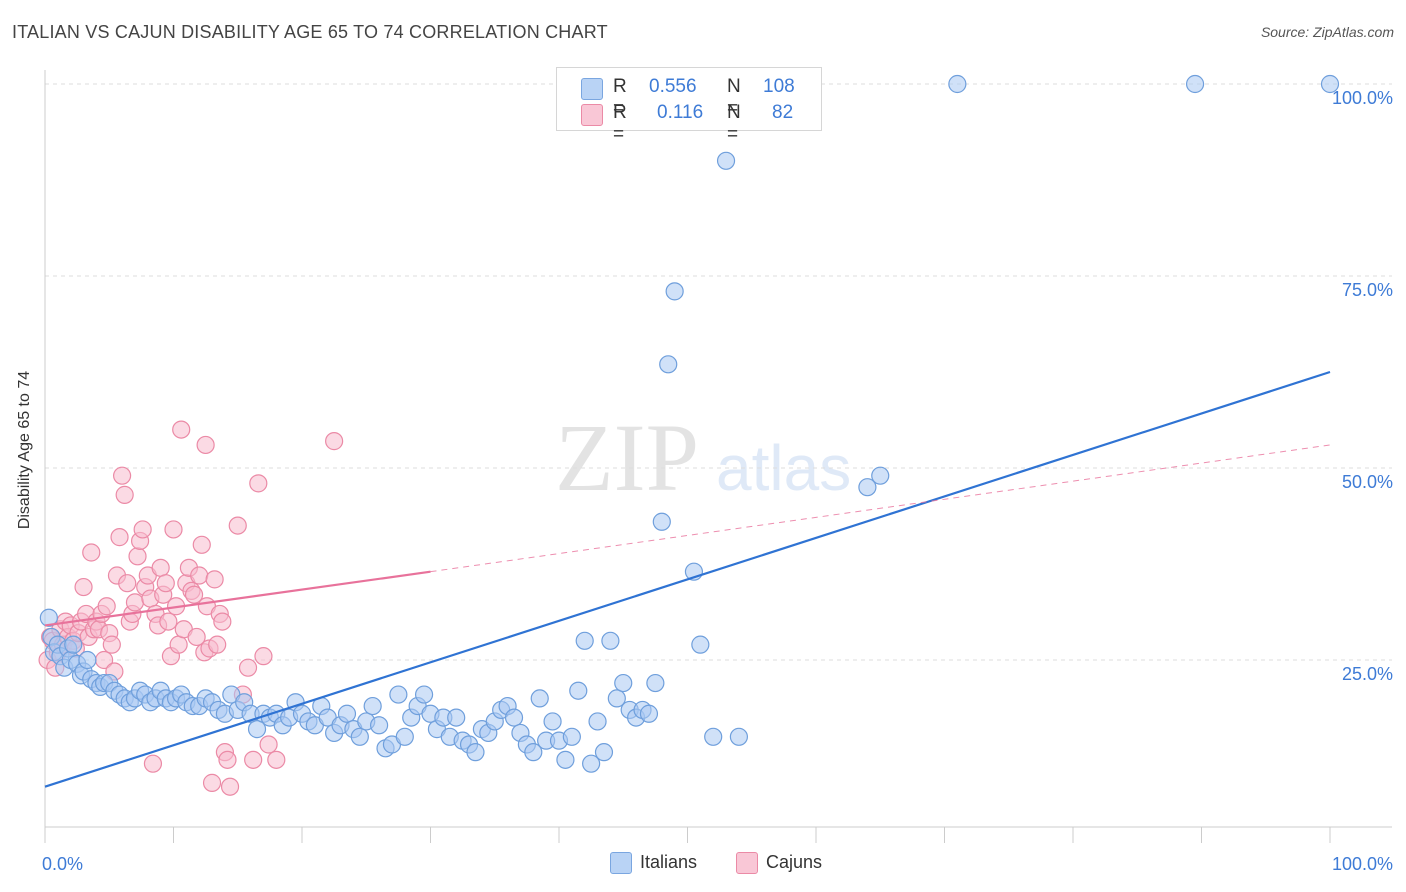 The height and width of the screenshot is (892, 1406). What do you see at coordinates (880, 508) in the screenshot?
I see `cajuns-trend-extension` at bounding box center [880, 508].